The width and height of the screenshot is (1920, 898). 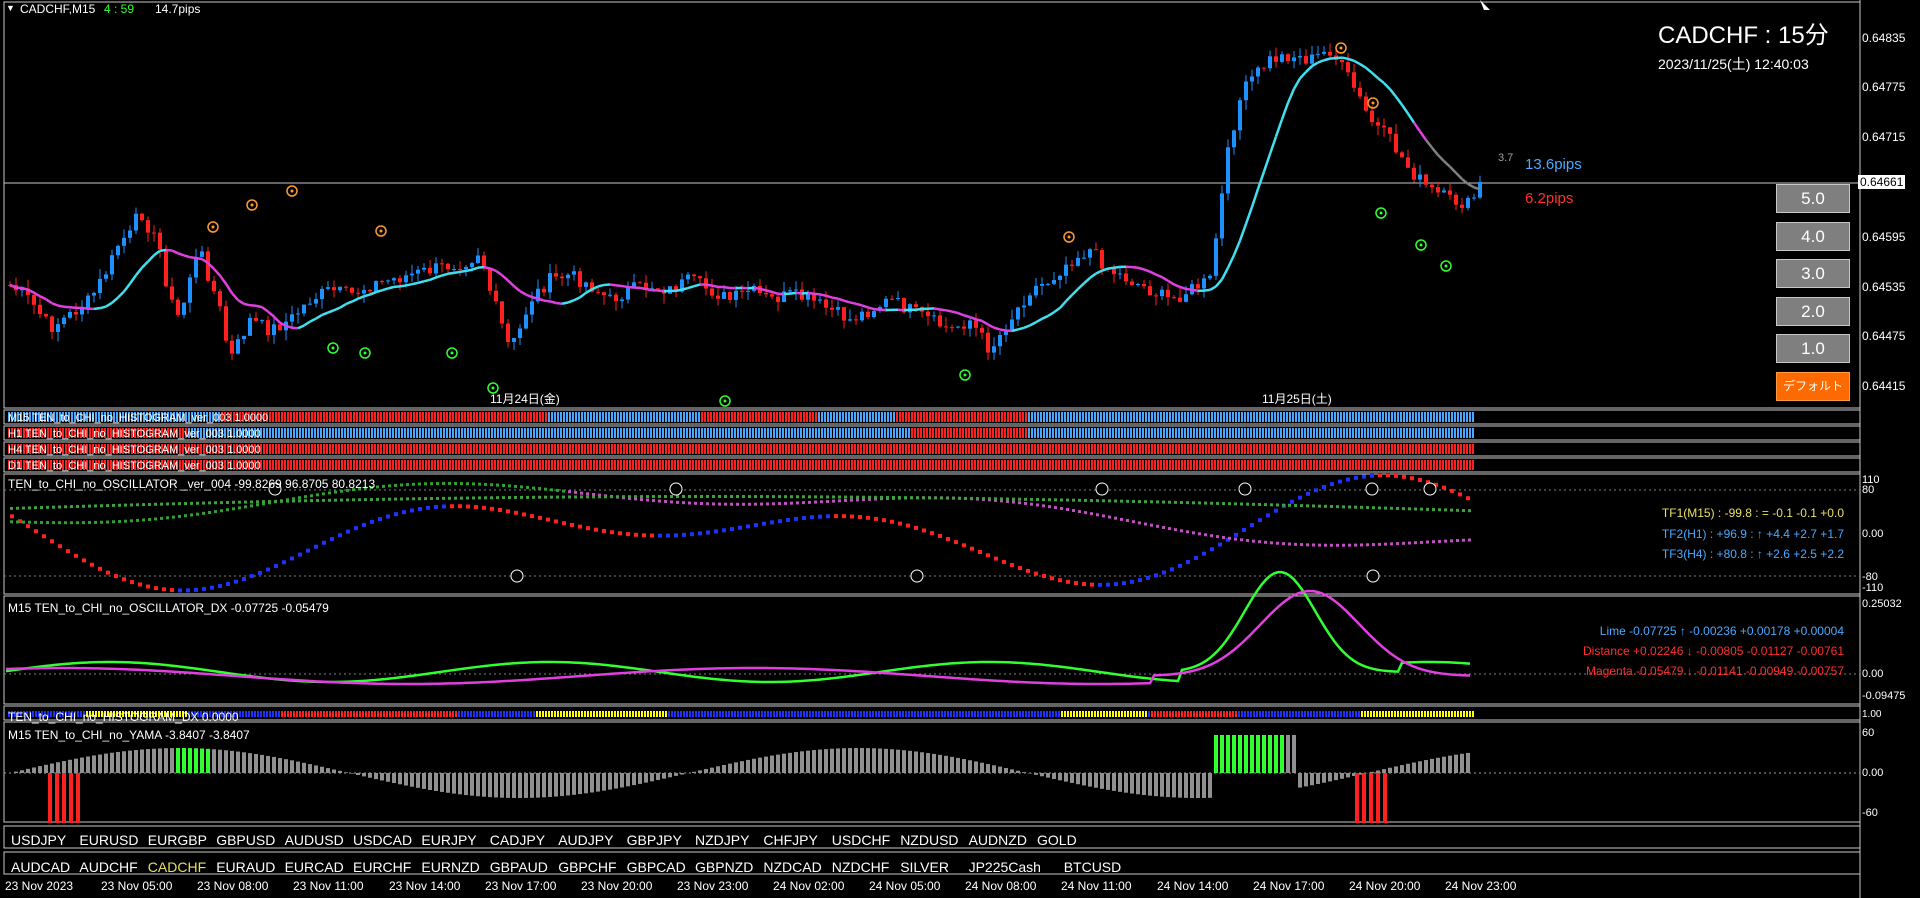 I want to click on symbol-audcad: AUDCAD, so click(x=41, y=867).